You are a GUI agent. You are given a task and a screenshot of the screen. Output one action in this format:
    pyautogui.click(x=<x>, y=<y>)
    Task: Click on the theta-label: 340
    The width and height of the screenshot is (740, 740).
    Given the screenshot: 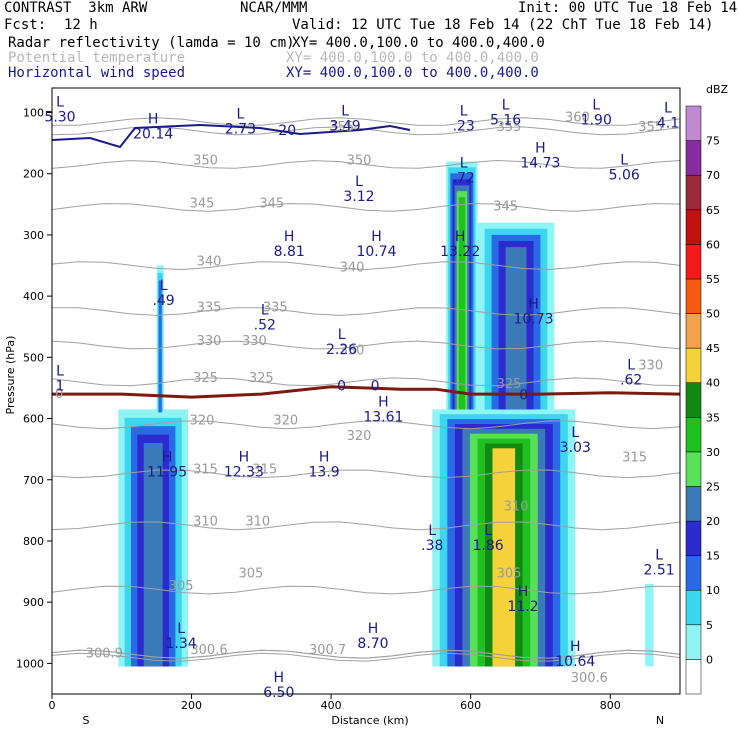 What is the action you would take?
    pyautogui.click(x=209, y=262)
    